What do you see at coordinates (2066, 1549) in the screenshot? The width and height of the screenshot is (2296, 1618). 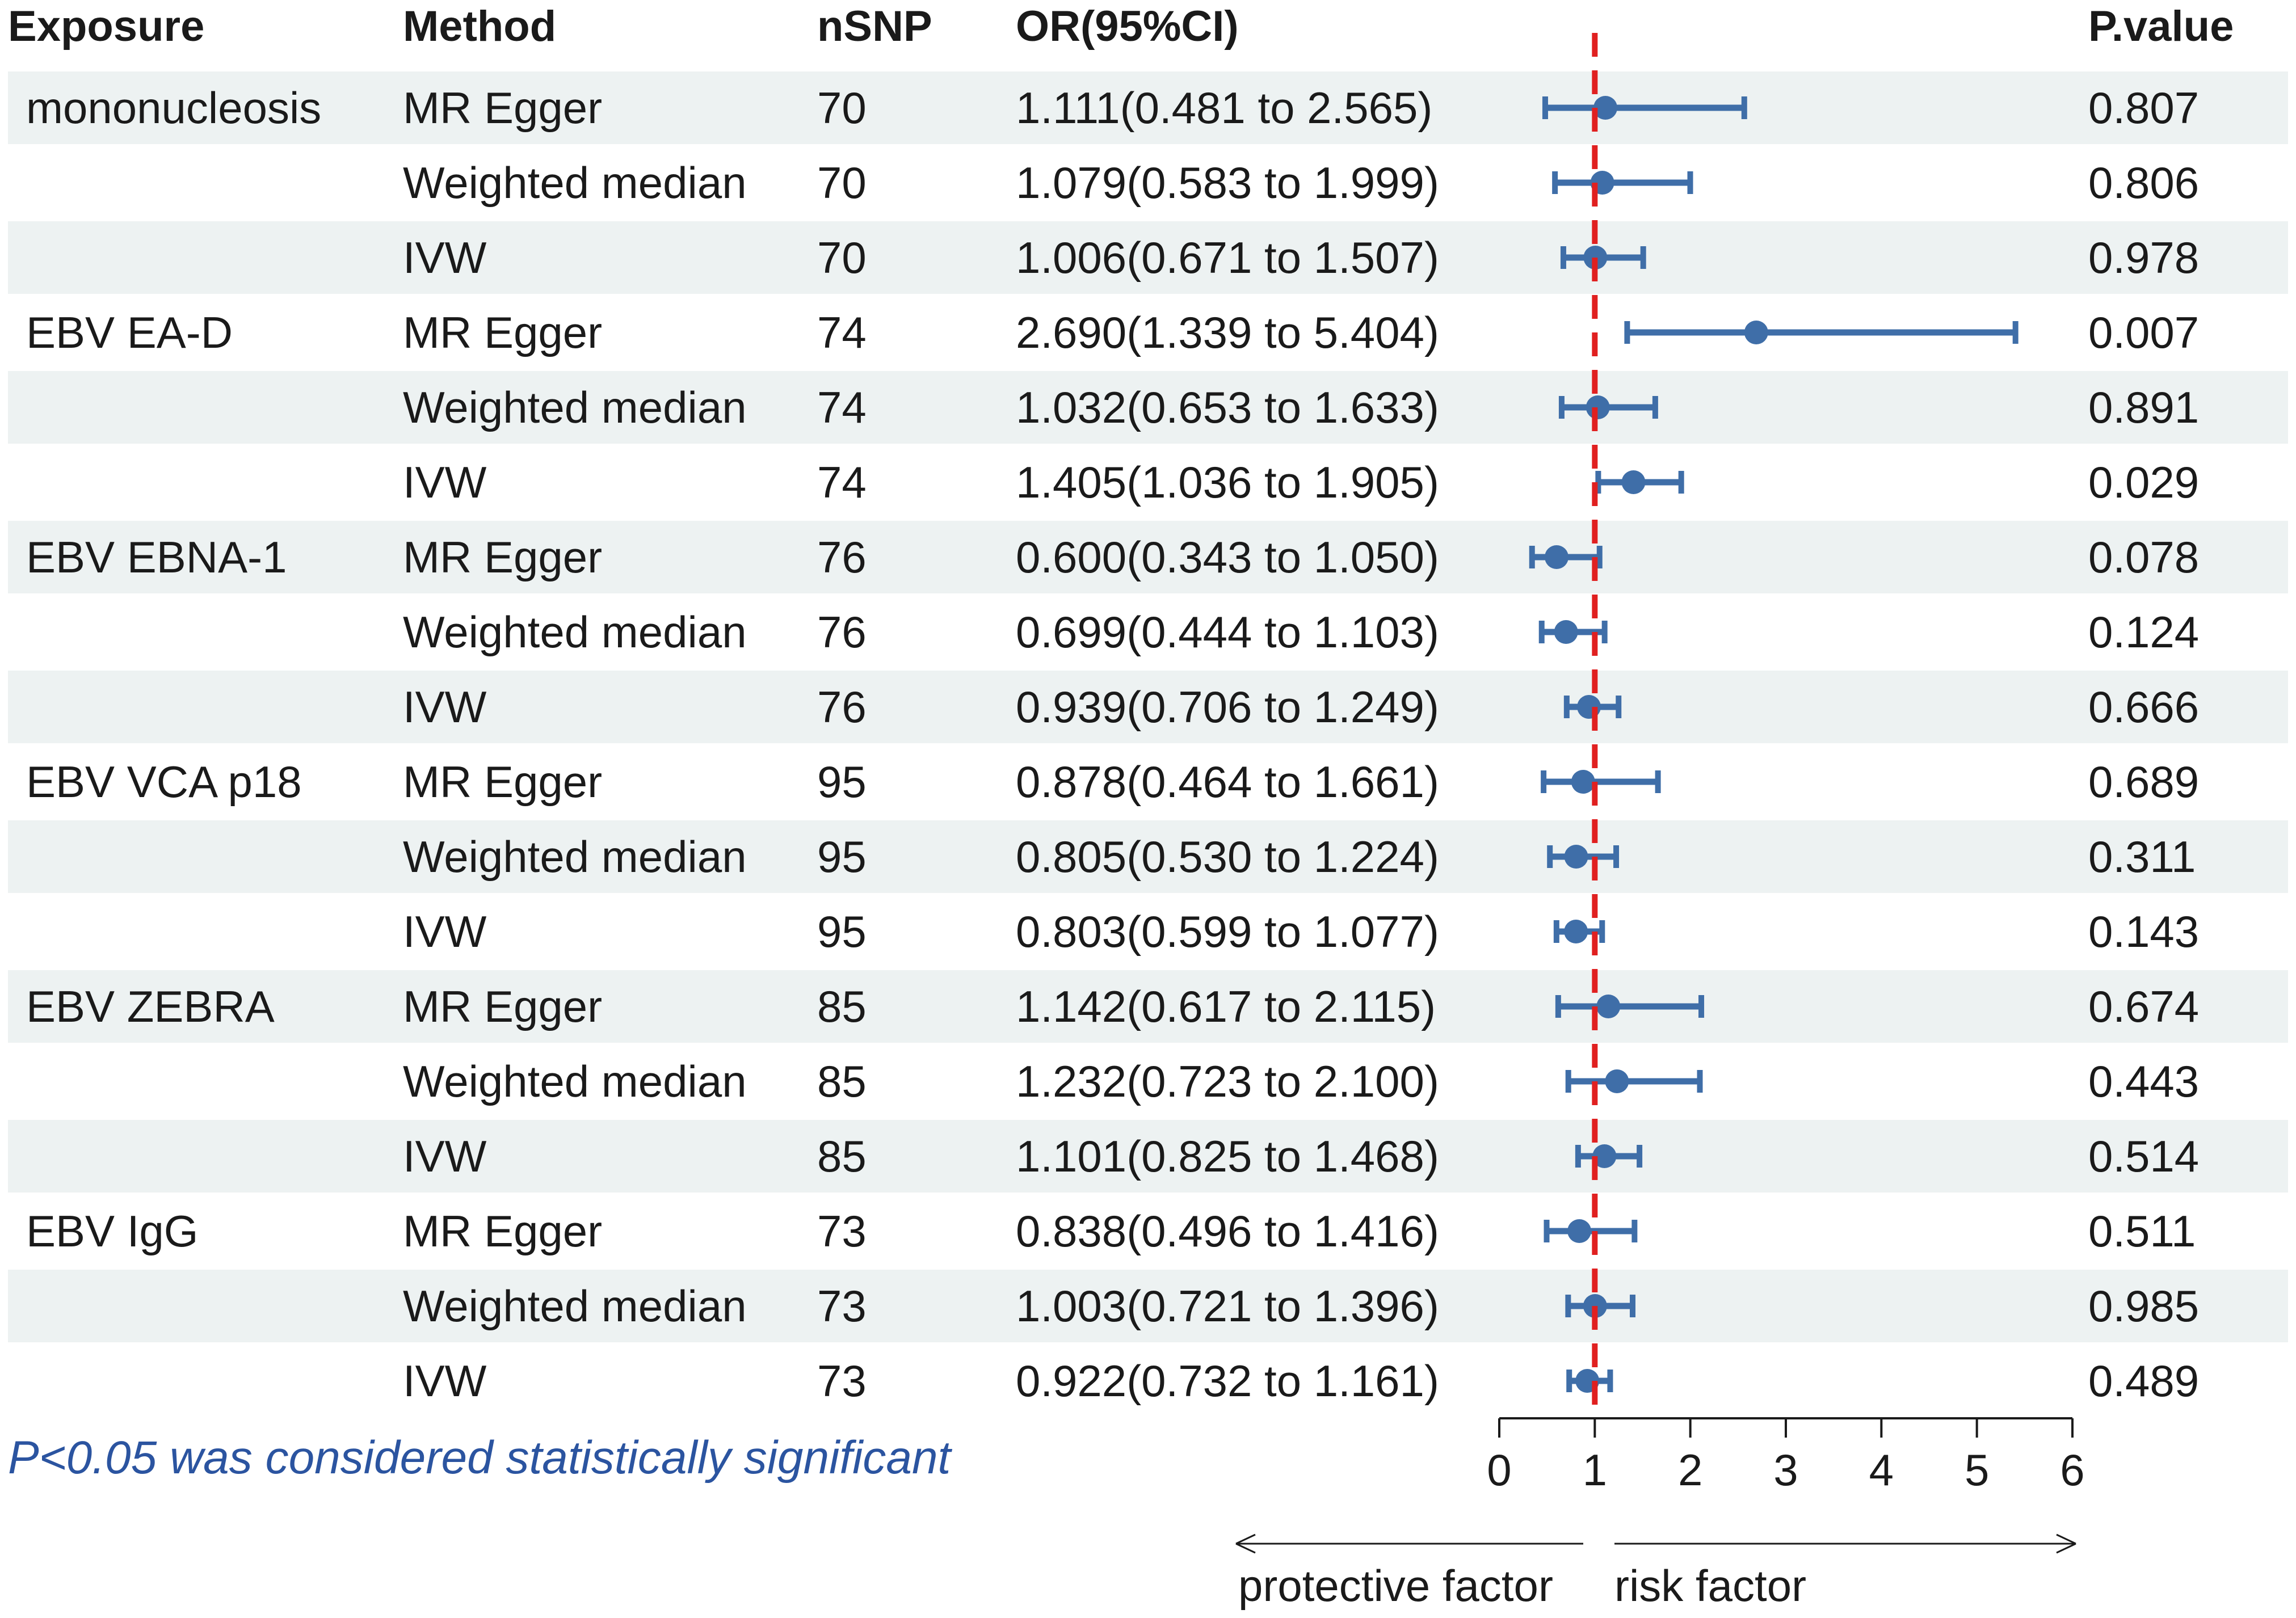 I see `right-arrowhead-lower` at bounding box center [2066, 1549].